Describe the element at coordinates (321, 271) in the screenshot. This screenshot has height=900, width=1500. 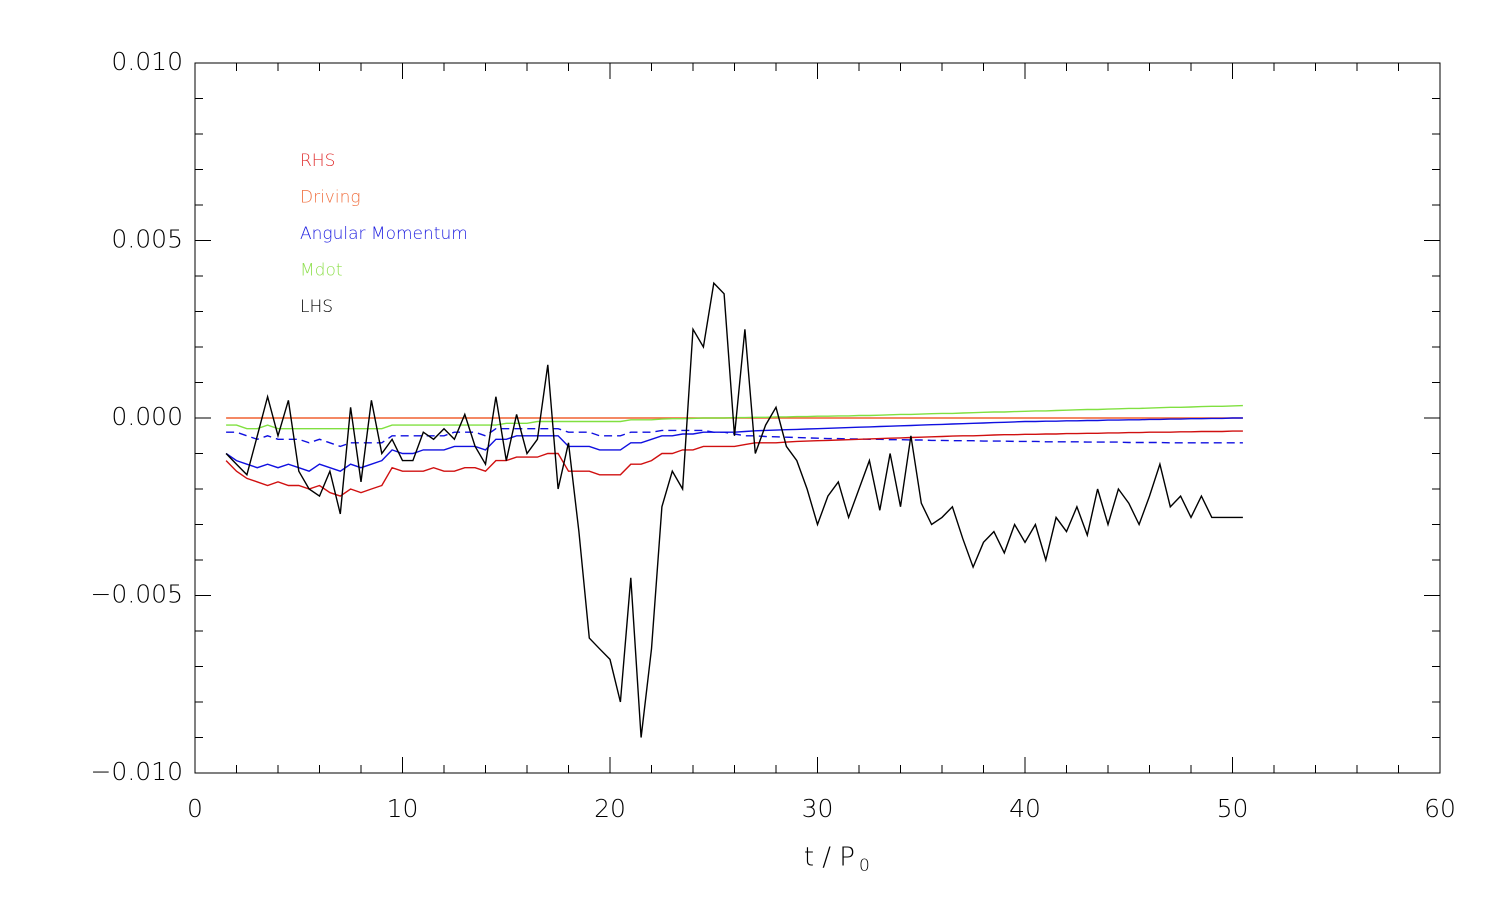
I see `legend-entry: Mdot` at that location.